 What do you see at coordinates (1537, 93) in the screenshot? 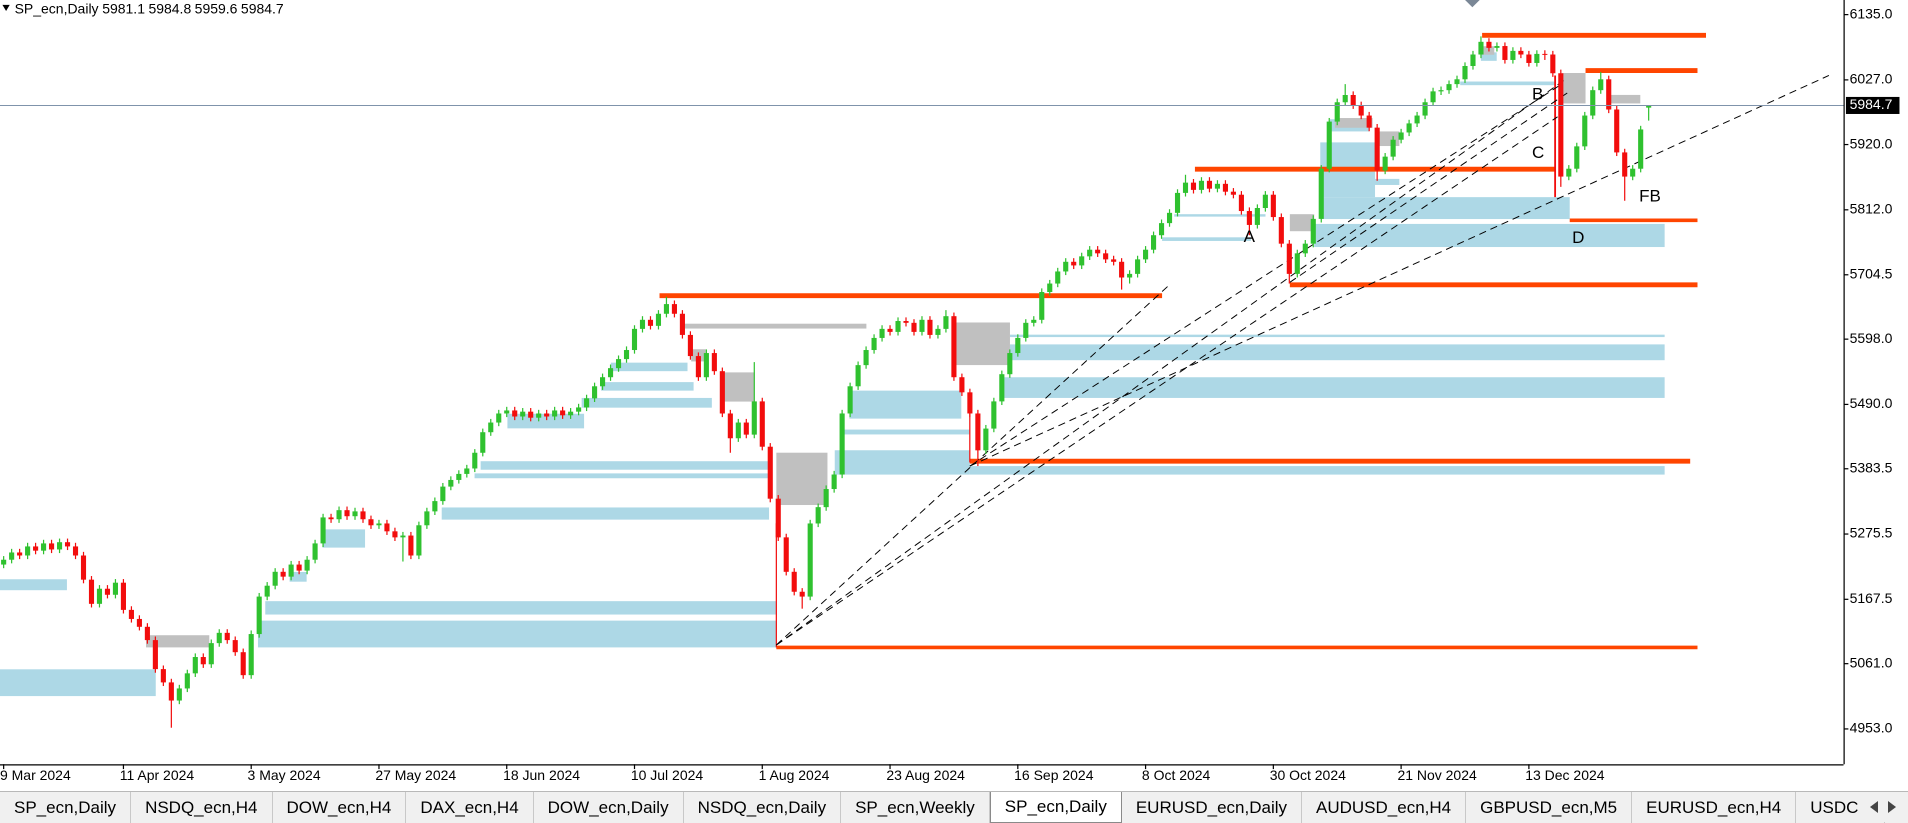
I see `annotation: B` at bounding box center [1537, 93].